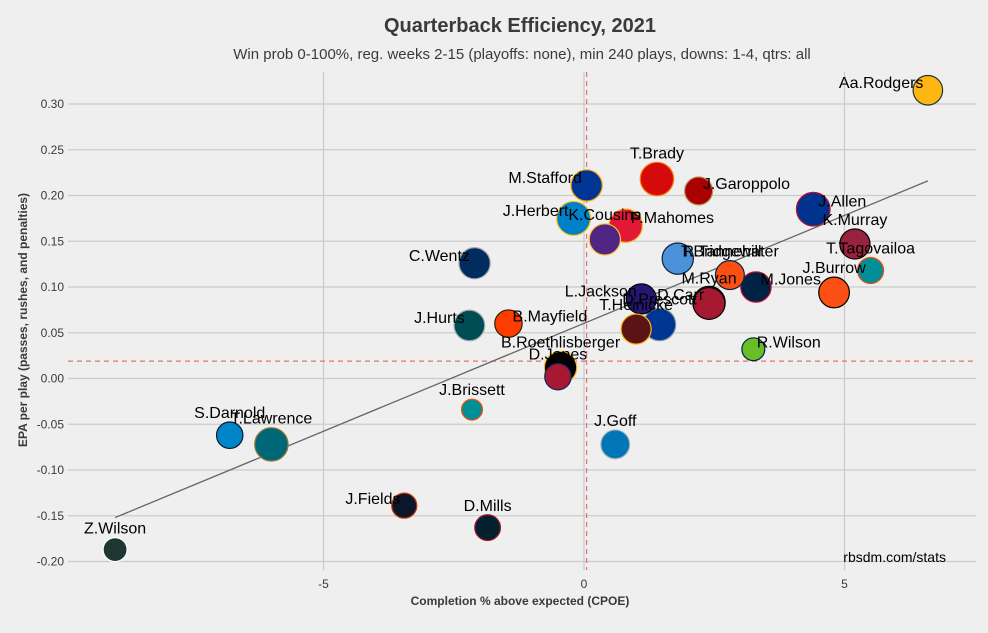  What do you see at coordinates (681, 295) in the screenshot?
I see `qb-label: D.Carr` at bounding box center [681, 295].